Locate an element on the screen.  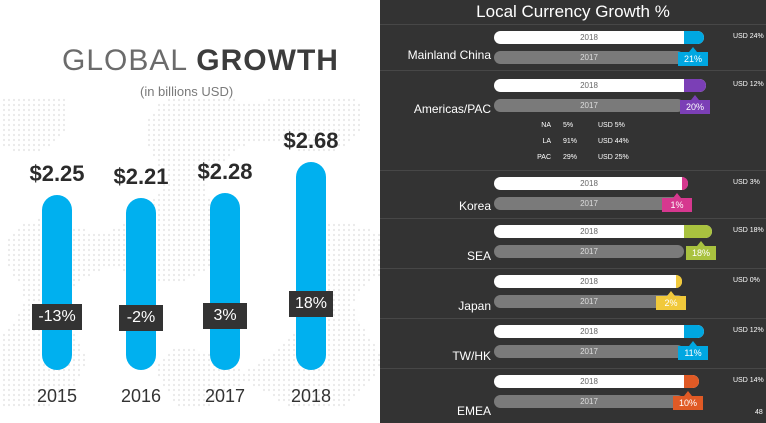
breakdown-region: NA is located at coordinates (546, 125).